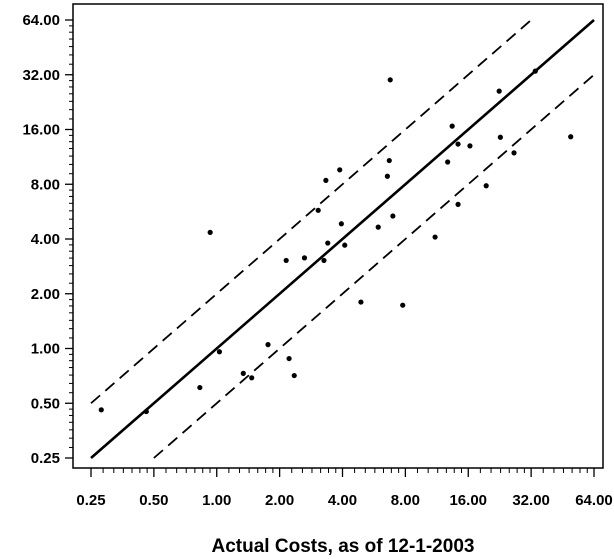 The image size is (614, 559). I want to click on y-tick-label: 8.00, so click(45, 184).